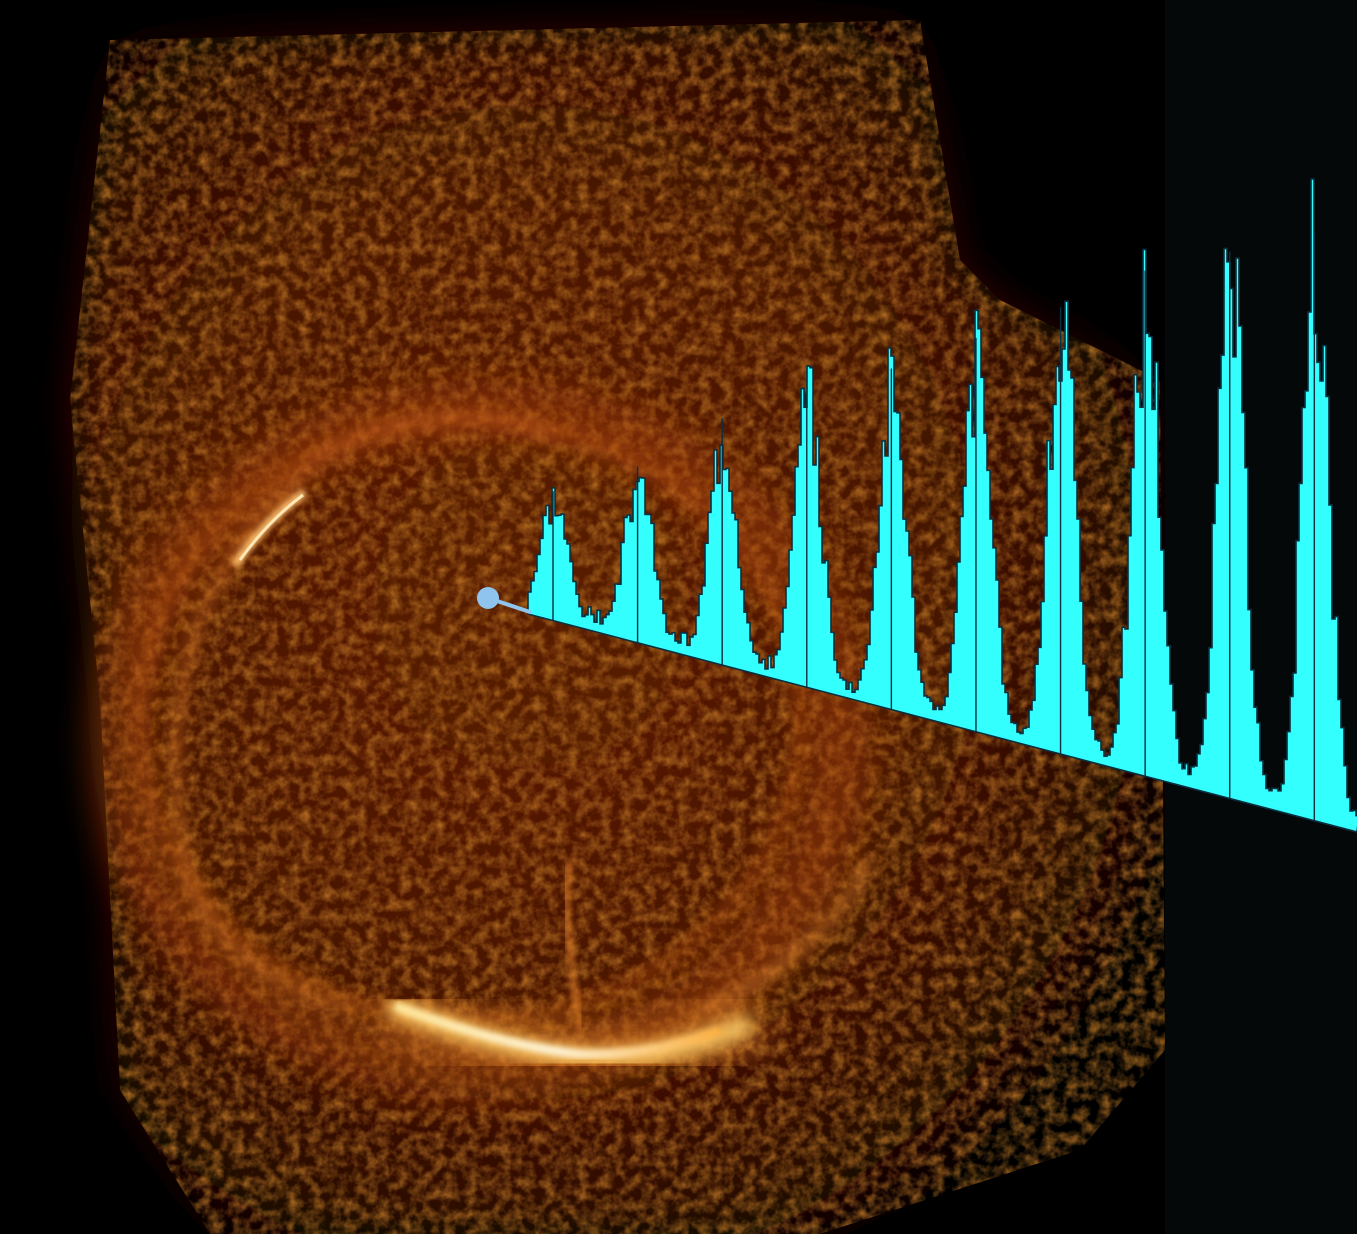  What do you see at coordinates (504, 600) in the screenshot?
I see `source-marker` at bounding box center [504, 600].